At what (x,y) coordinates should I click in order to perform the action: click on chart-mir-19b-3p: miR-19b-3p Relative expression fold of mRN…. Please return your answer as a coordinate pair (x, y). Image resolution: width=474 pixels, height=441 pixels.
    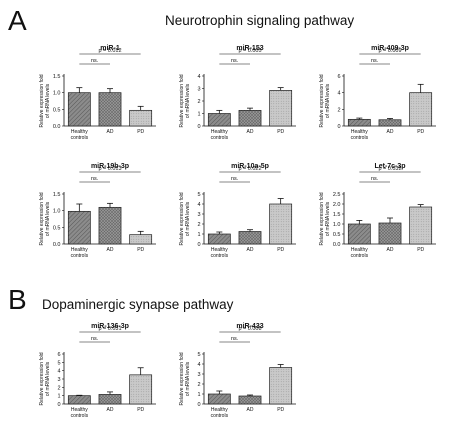
    Looking at the image, I should click on (97, 211).